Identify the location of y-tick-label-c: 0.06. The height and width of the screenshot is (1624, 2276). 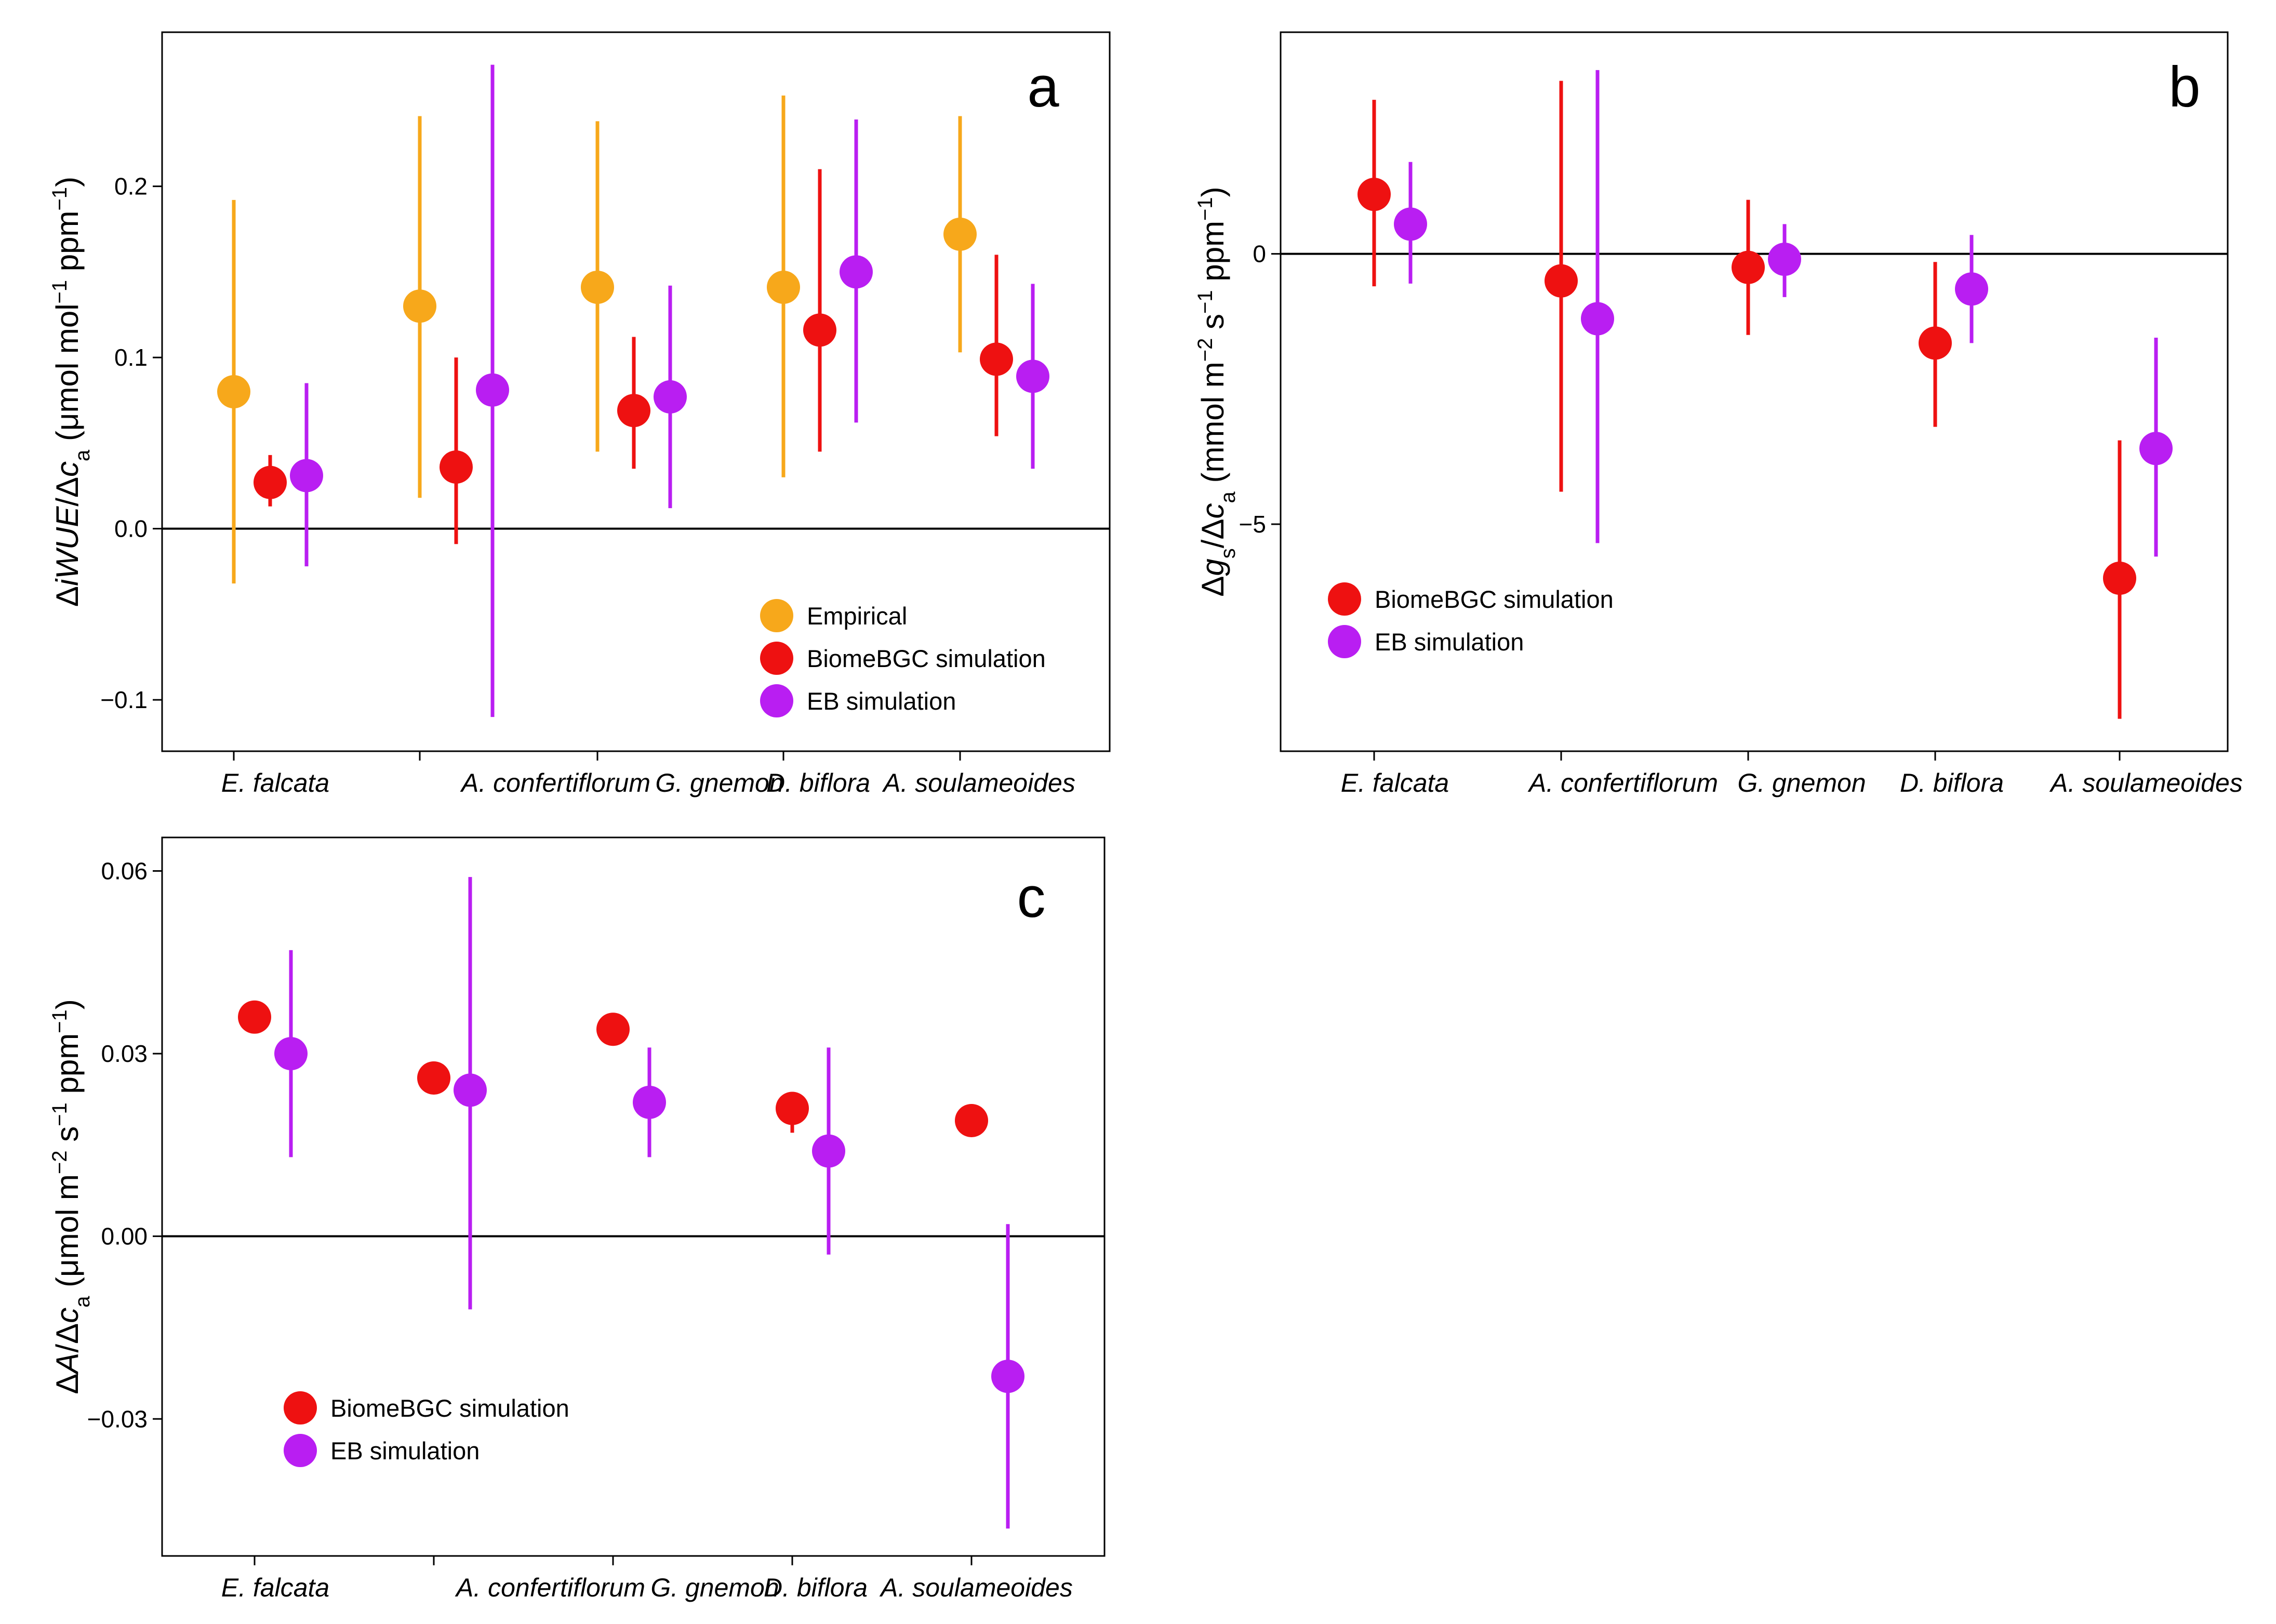
(124, 870).